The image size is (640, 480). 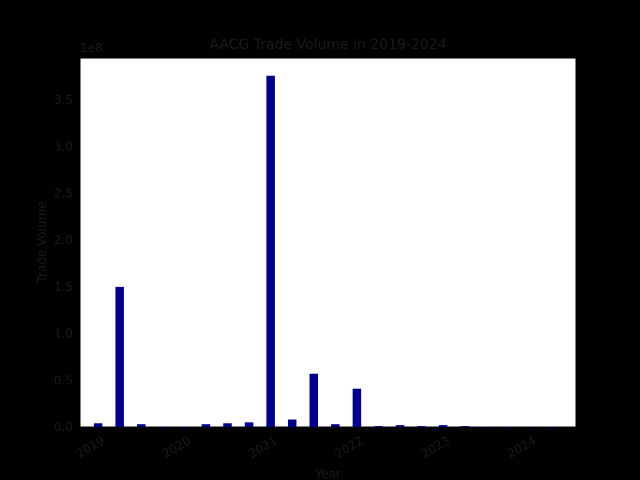 What do you see at coordinates (67, 263) in the screenshot?
I see `y-axis: 0.0 0.5 1.0 1.5 2.0 2.5 3.0 3.5` at bounding box center [67, 263].